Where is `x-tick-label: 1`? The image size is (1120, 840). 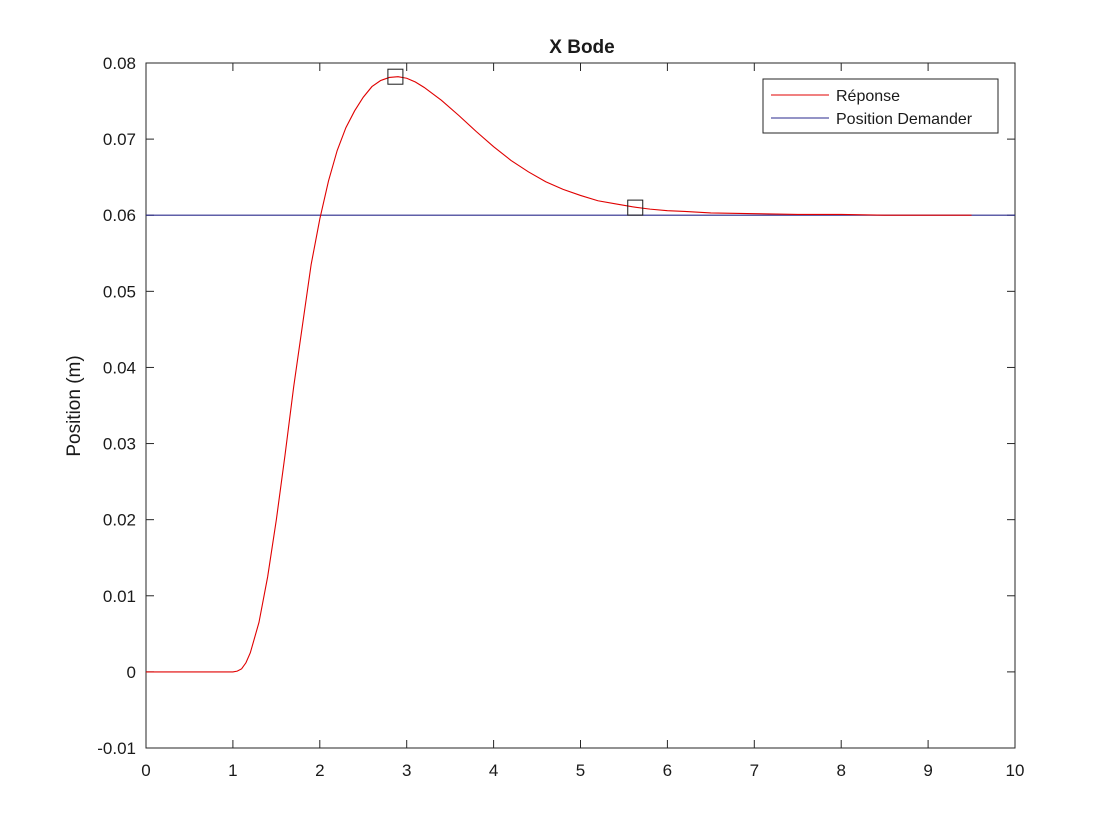
x-tick-label: 1 is located at coordinates (232, 770).